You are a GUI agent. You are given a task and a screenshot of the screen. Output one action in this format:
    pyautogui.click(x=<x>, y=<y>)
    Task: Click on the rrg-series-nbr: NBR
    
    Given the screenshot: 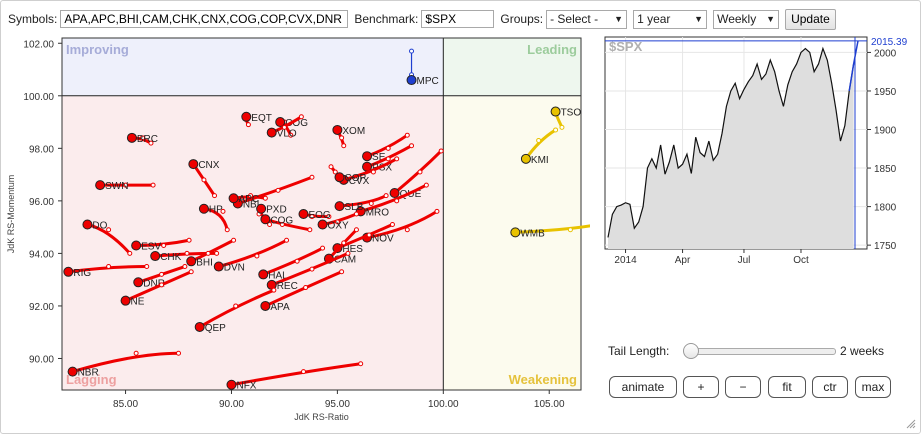 What is the action you would take?
    pyautogui.click(x=124, y=364)
    